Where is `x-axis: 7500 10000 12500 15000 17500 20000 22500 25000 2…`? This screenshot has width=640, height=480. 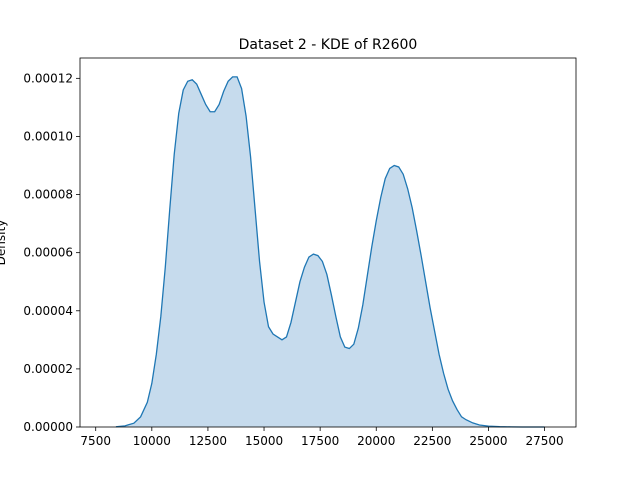
x-axis: 7500 10000 12500 15000 17500 20000 22500 25000 2… is located at coordinates (322, 437).